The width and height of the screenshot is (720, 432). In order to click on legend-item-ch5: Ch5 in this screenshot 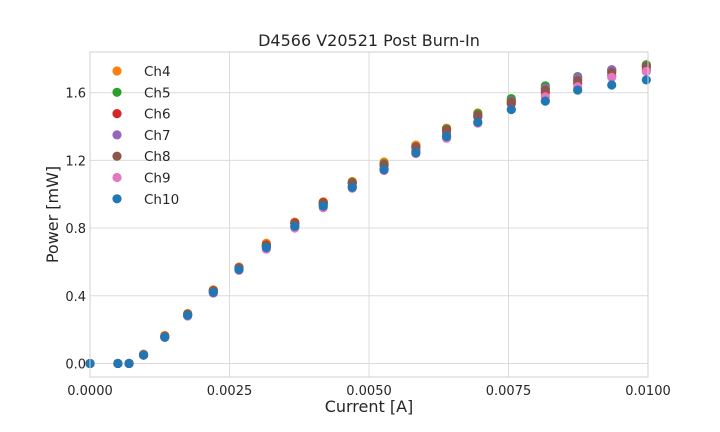, I will do `click(141, 93)`.